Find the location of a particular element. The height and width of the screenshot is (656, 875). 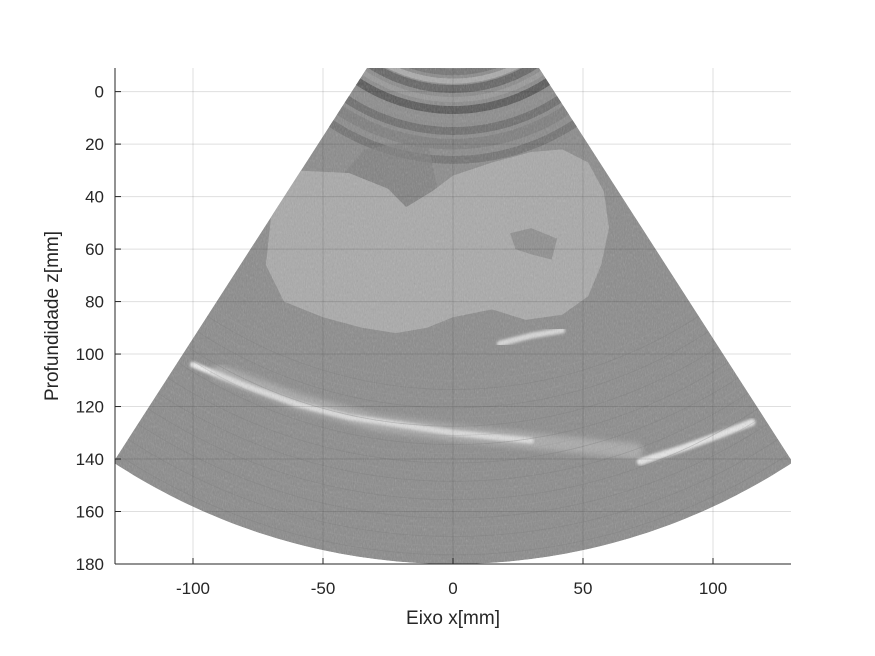

x-tick-label: -100 is located at coordinates (193, 588).